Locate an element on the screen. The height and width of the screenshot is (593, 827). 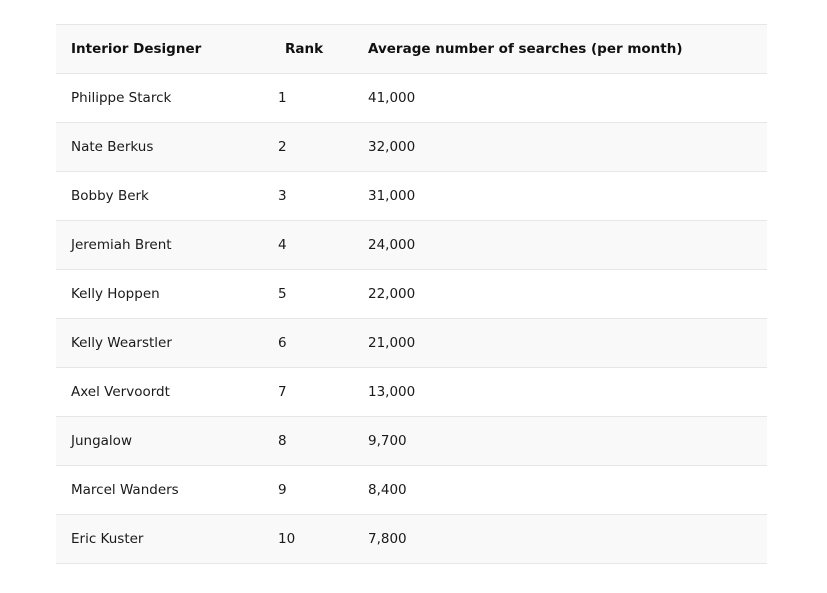
table-row: Eric Kuster 10 7,800 is located at coordinates (411, 539).